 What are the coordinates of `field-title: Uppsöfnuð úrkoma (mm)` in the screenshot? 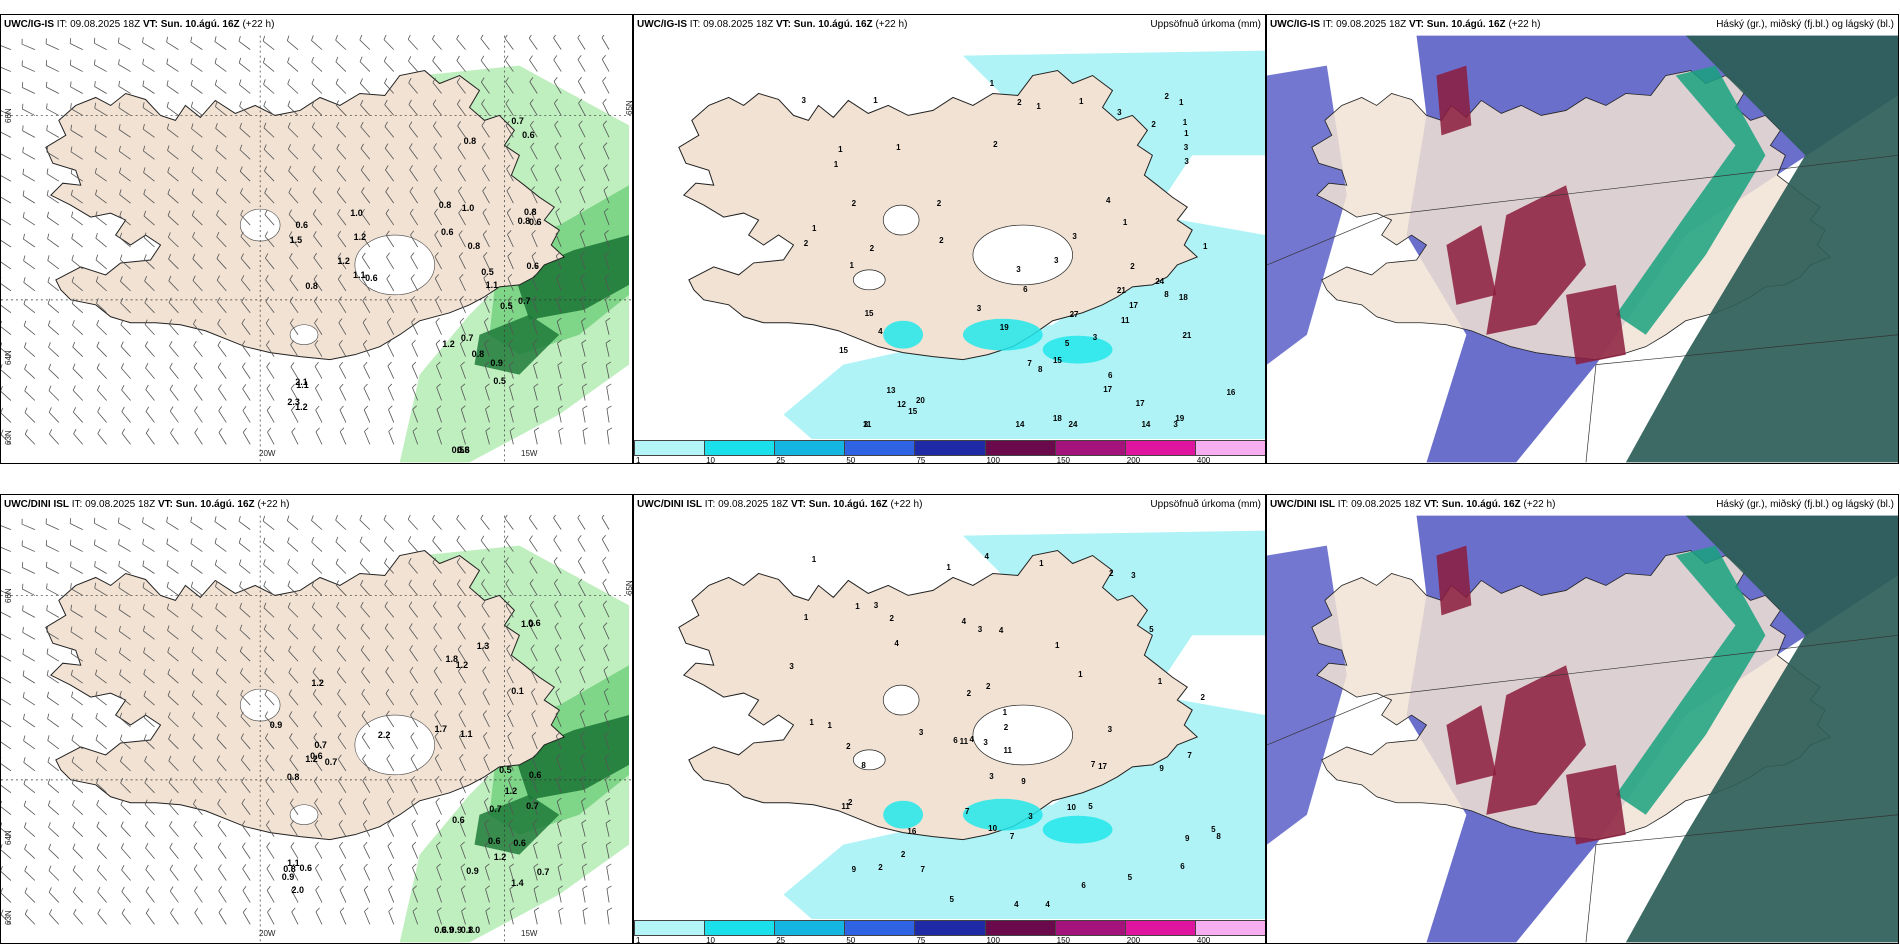 It's located at (1205, 24).